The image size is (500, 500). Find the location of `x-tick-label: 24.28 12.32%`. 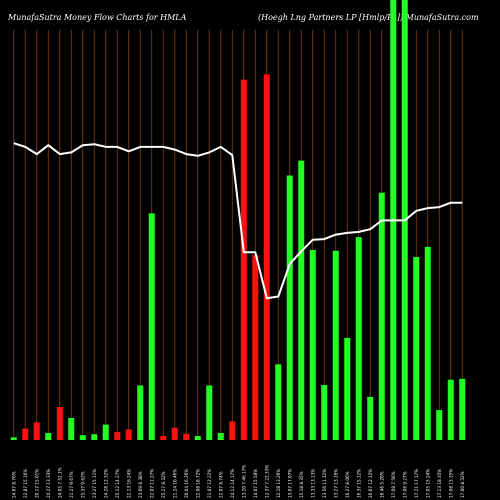

x-tick-label: 24.28 12.32% is located at coordinates (105, 483).